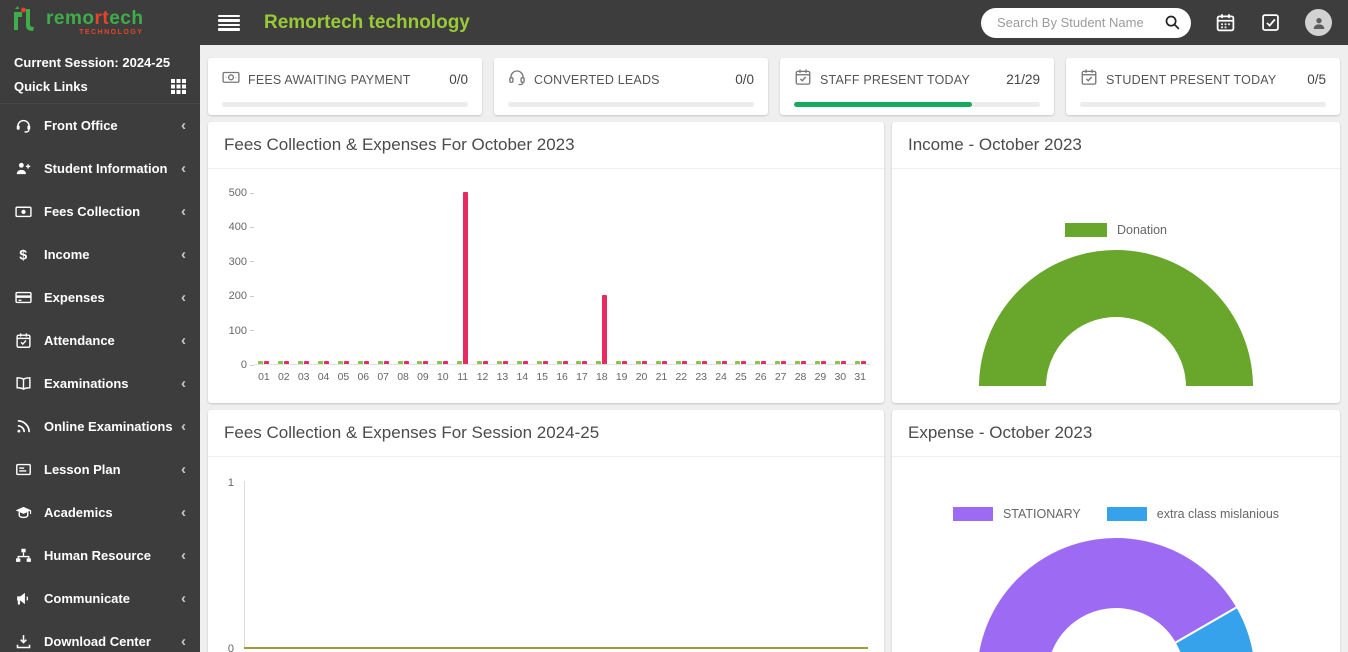  I want to click on quick-links-label: Quick Links, so click(51, 86).